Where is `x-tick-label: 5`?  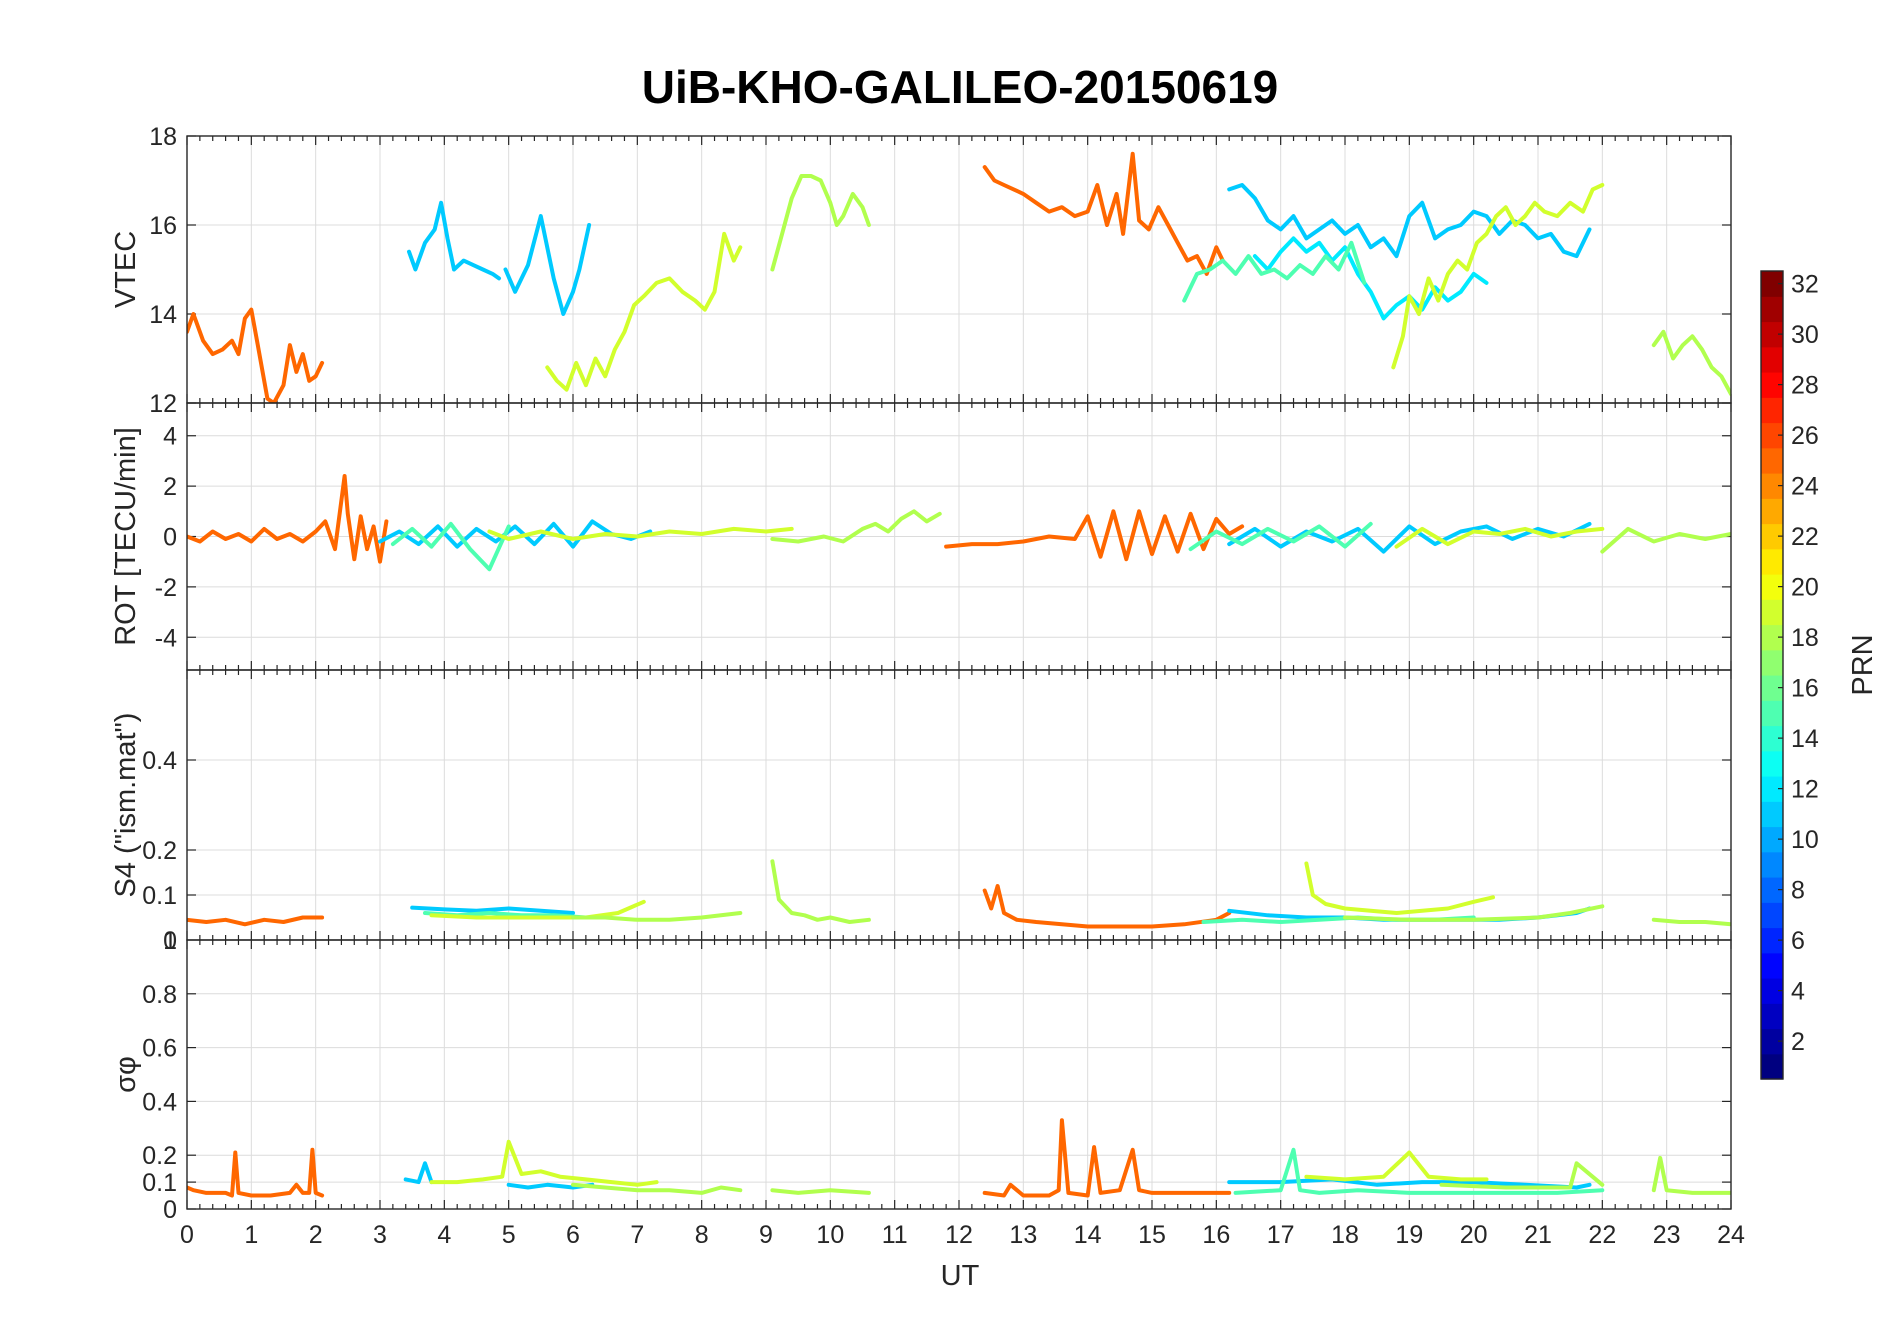 x-tick-label: 5 is located at coordinates (509, 1235).